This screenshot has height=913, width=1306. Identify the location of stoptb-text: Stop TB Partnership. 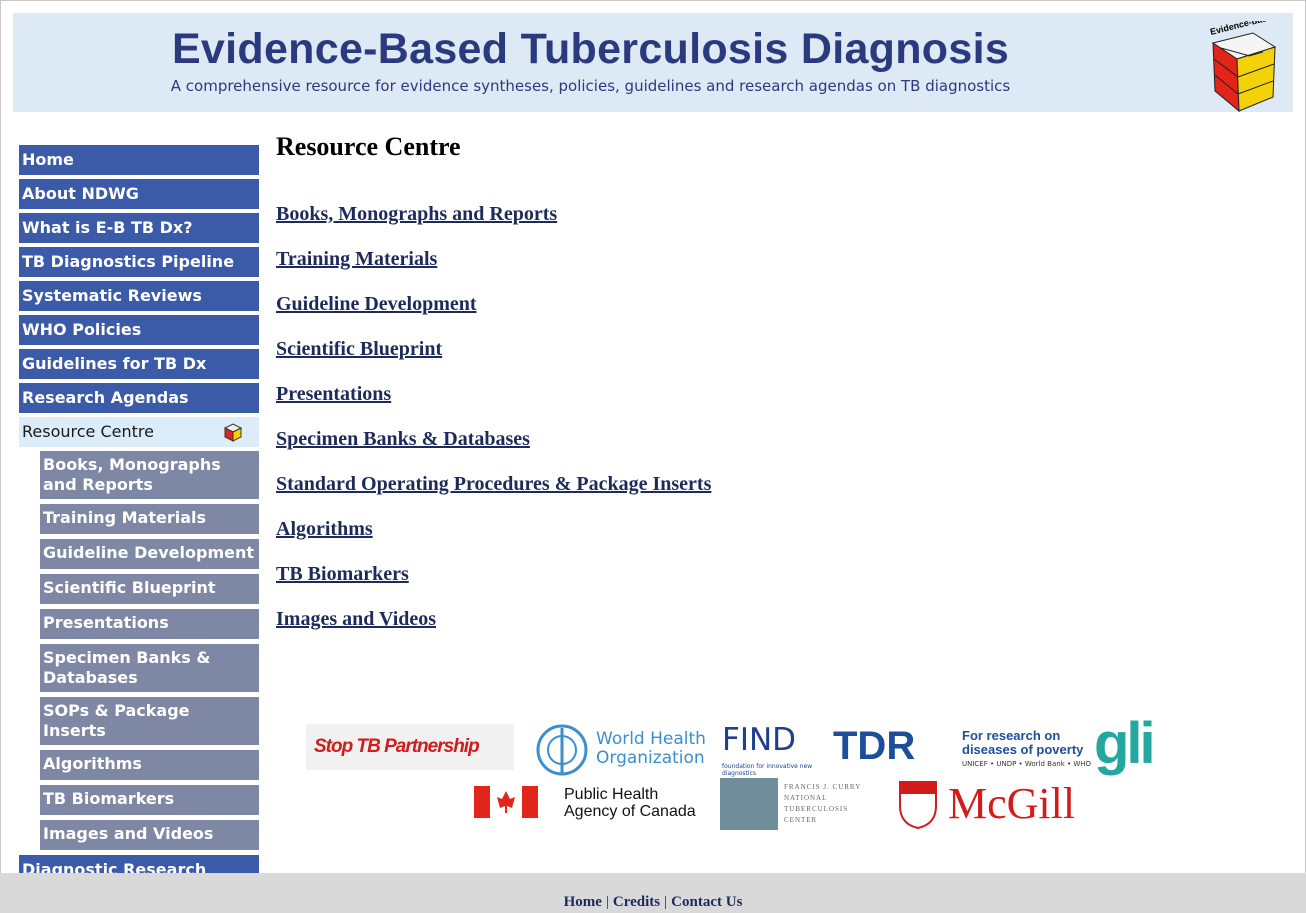
(397, 746).